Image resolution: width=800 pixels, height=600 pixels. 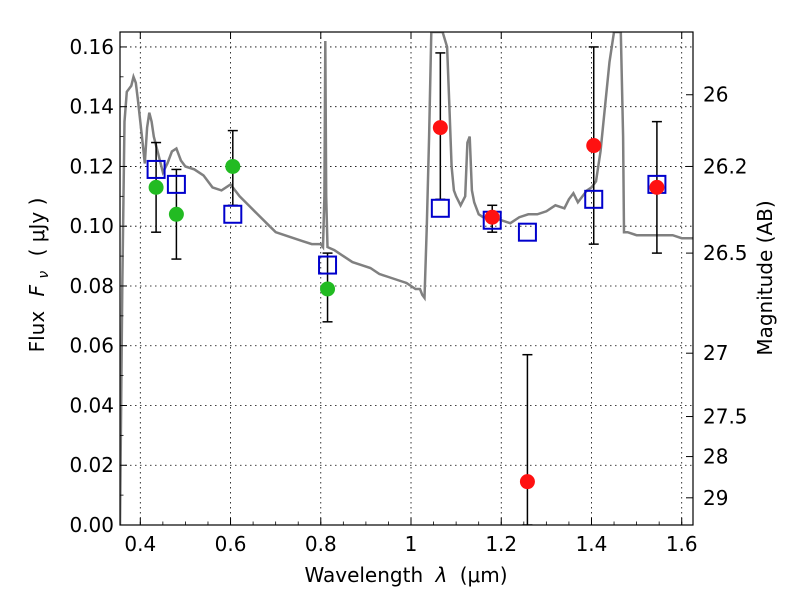 I want to click on y-tick-label: 0.04, so click(x=91, y=405).